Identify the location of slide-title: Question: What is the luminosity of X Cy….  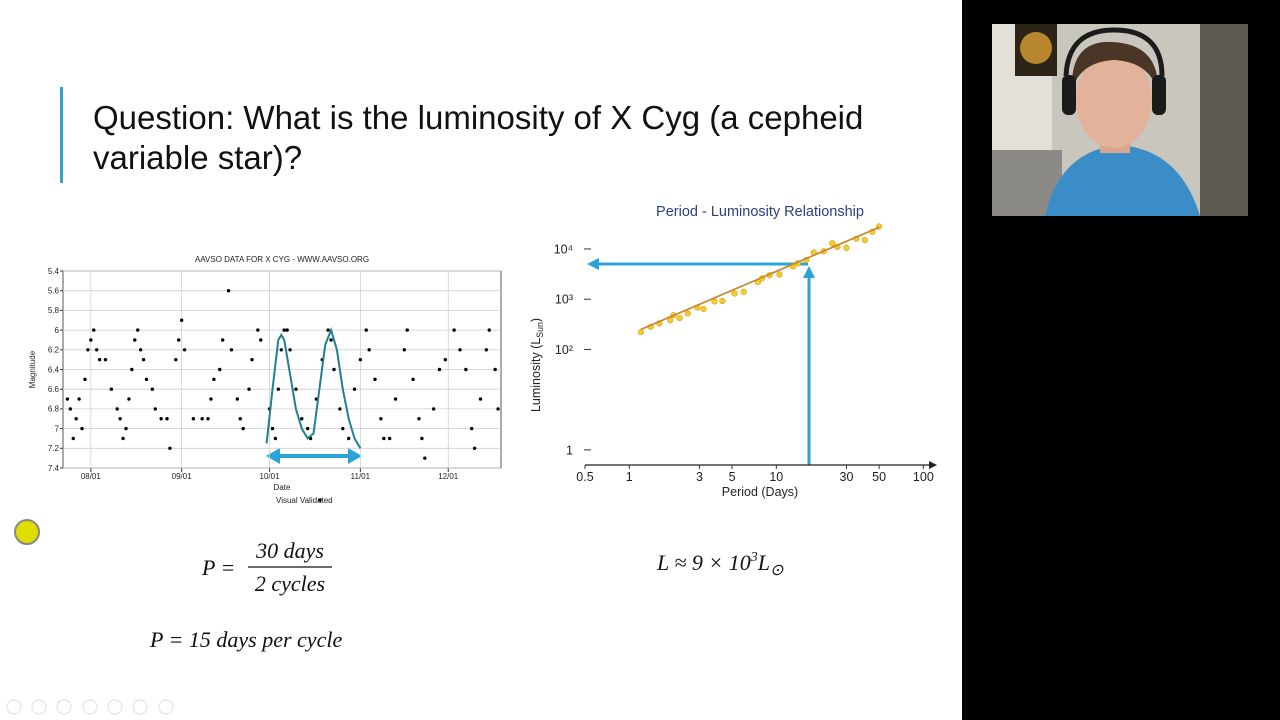
(478, 117).